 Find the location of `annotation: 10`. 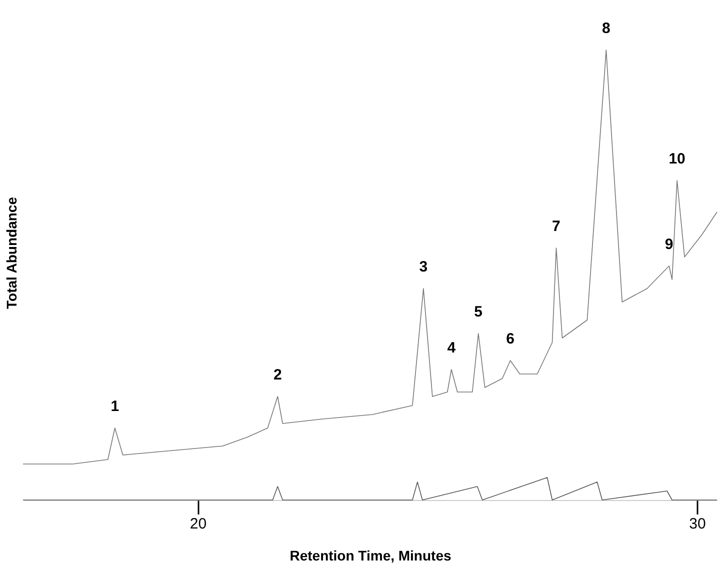

annotation: 10 is located at coordinates (677, 159).